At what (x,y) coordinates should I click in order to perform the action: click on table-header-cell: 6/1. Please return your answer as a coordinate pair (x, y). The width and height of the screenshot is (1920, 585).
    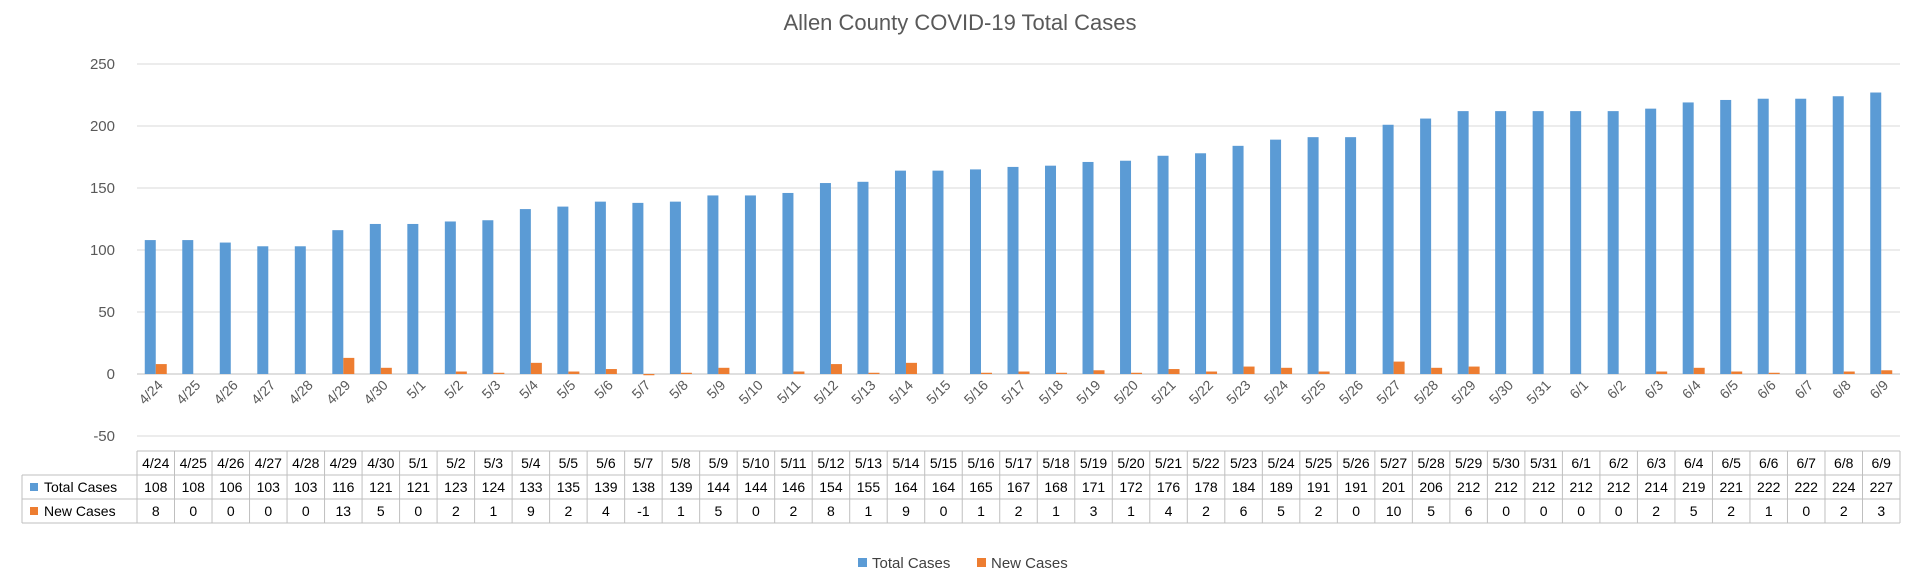
    Looking at the image, I should click on (1581, 463).